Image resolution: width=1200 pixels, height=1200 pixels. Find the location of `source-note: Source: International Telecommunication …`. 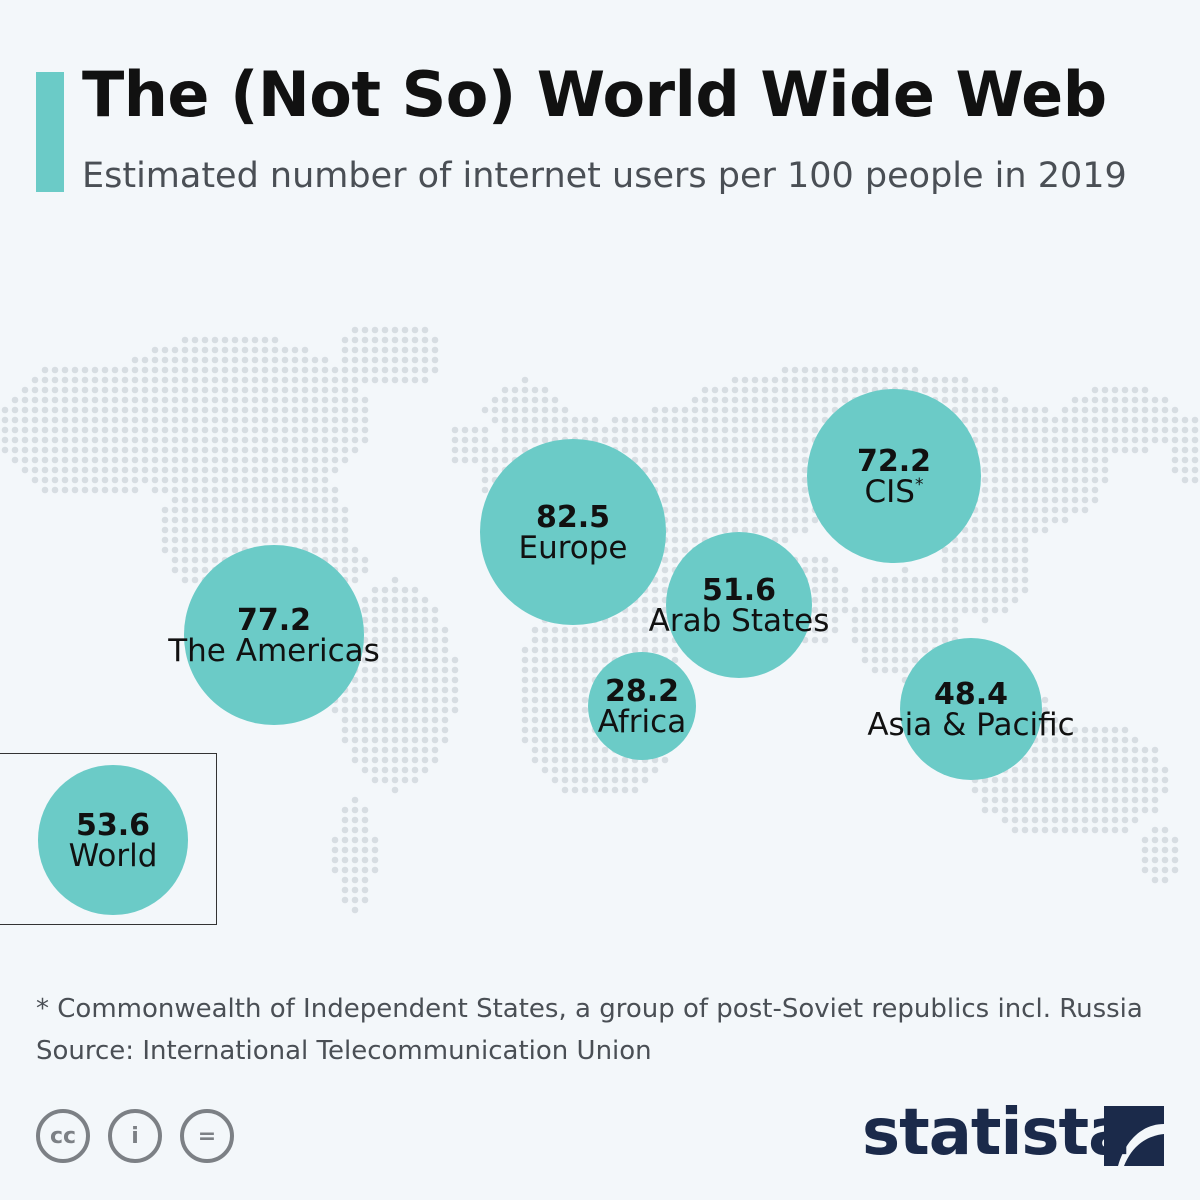

source-note: Source: International Telecommunication … is located at coordinates (344, 1051).